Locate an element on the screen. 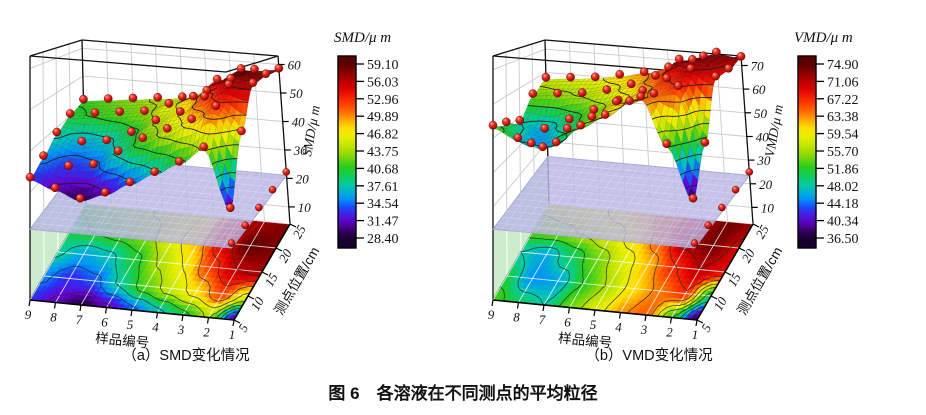 The height and width of the screenshot is (415, 926). colorbar-tick-label: 48.02 is located at coordinates (843, 187).